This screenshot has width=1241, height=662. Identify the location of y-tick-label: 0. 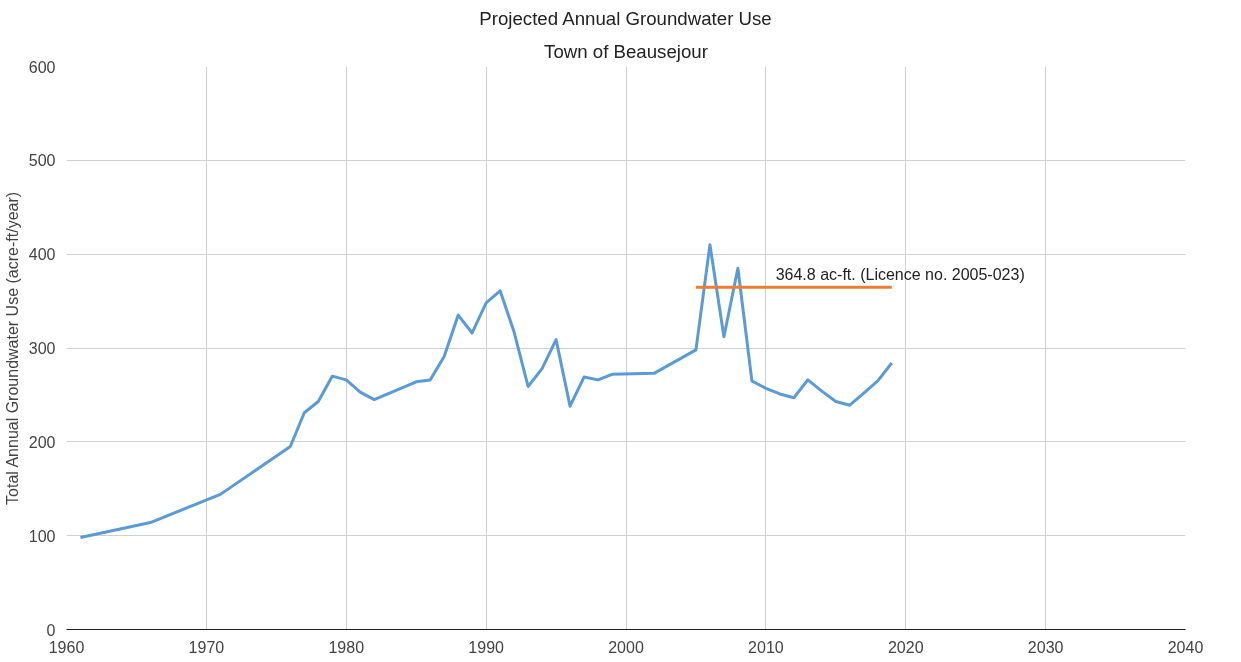
(51, 630).